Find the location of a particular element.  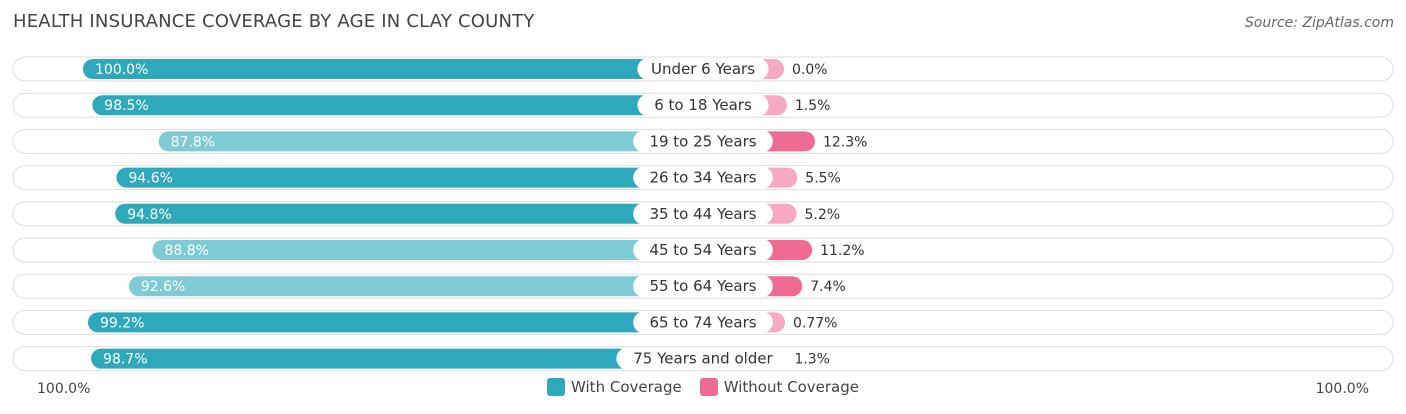

data-label-with-coverage: 94.6% is located at coordinates (150, 179).